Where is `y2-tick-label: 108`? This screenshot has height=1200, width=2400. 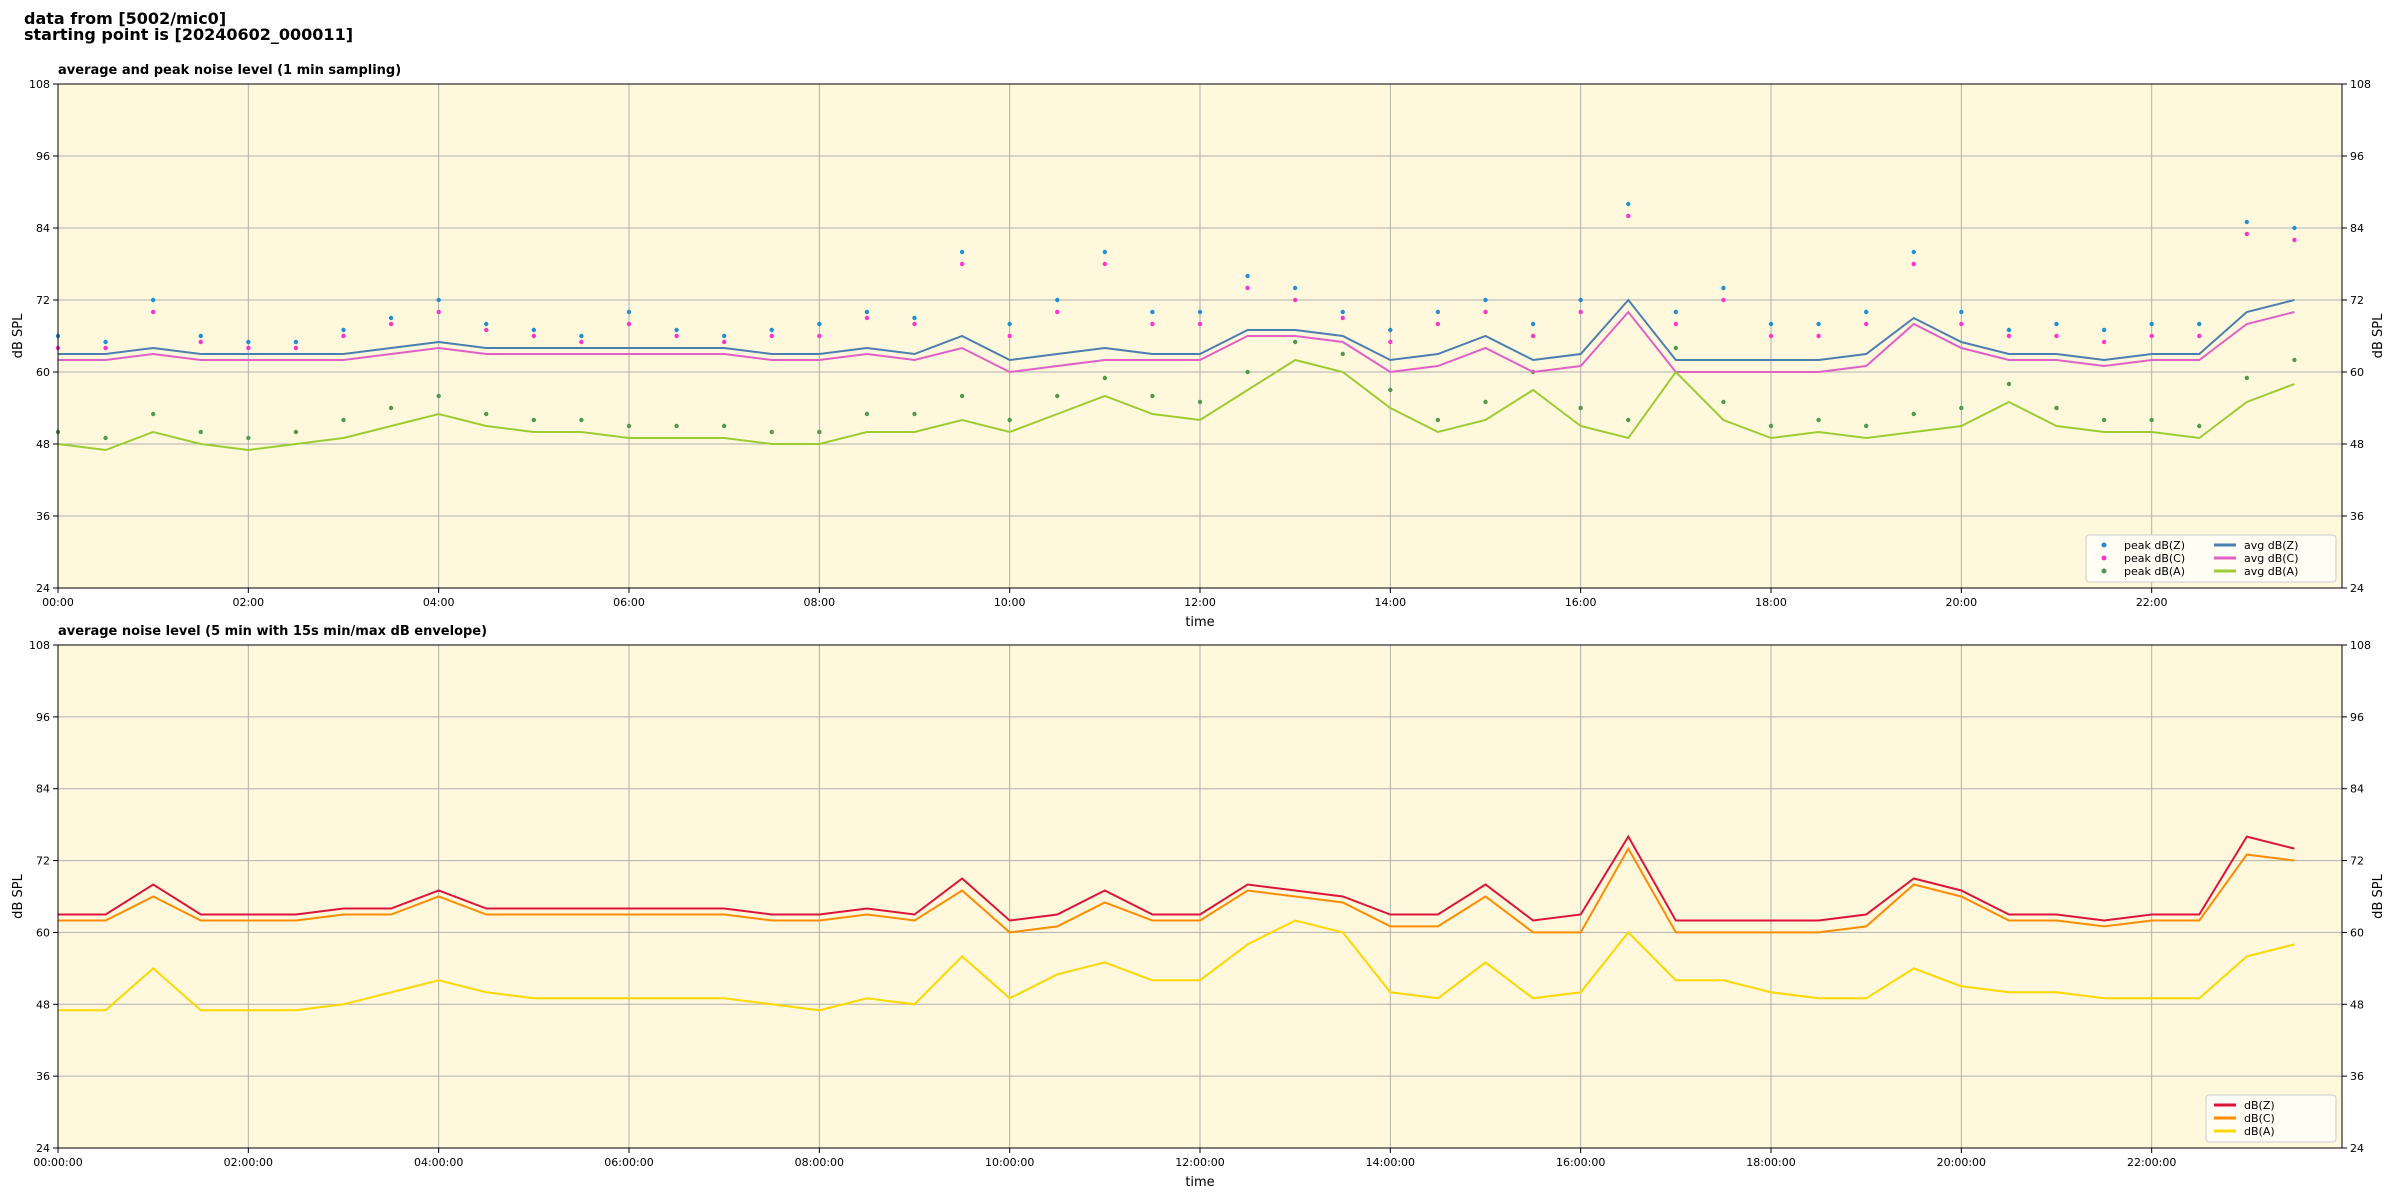
y2-tick-label: 108 is located at coordinates (2360, 645).